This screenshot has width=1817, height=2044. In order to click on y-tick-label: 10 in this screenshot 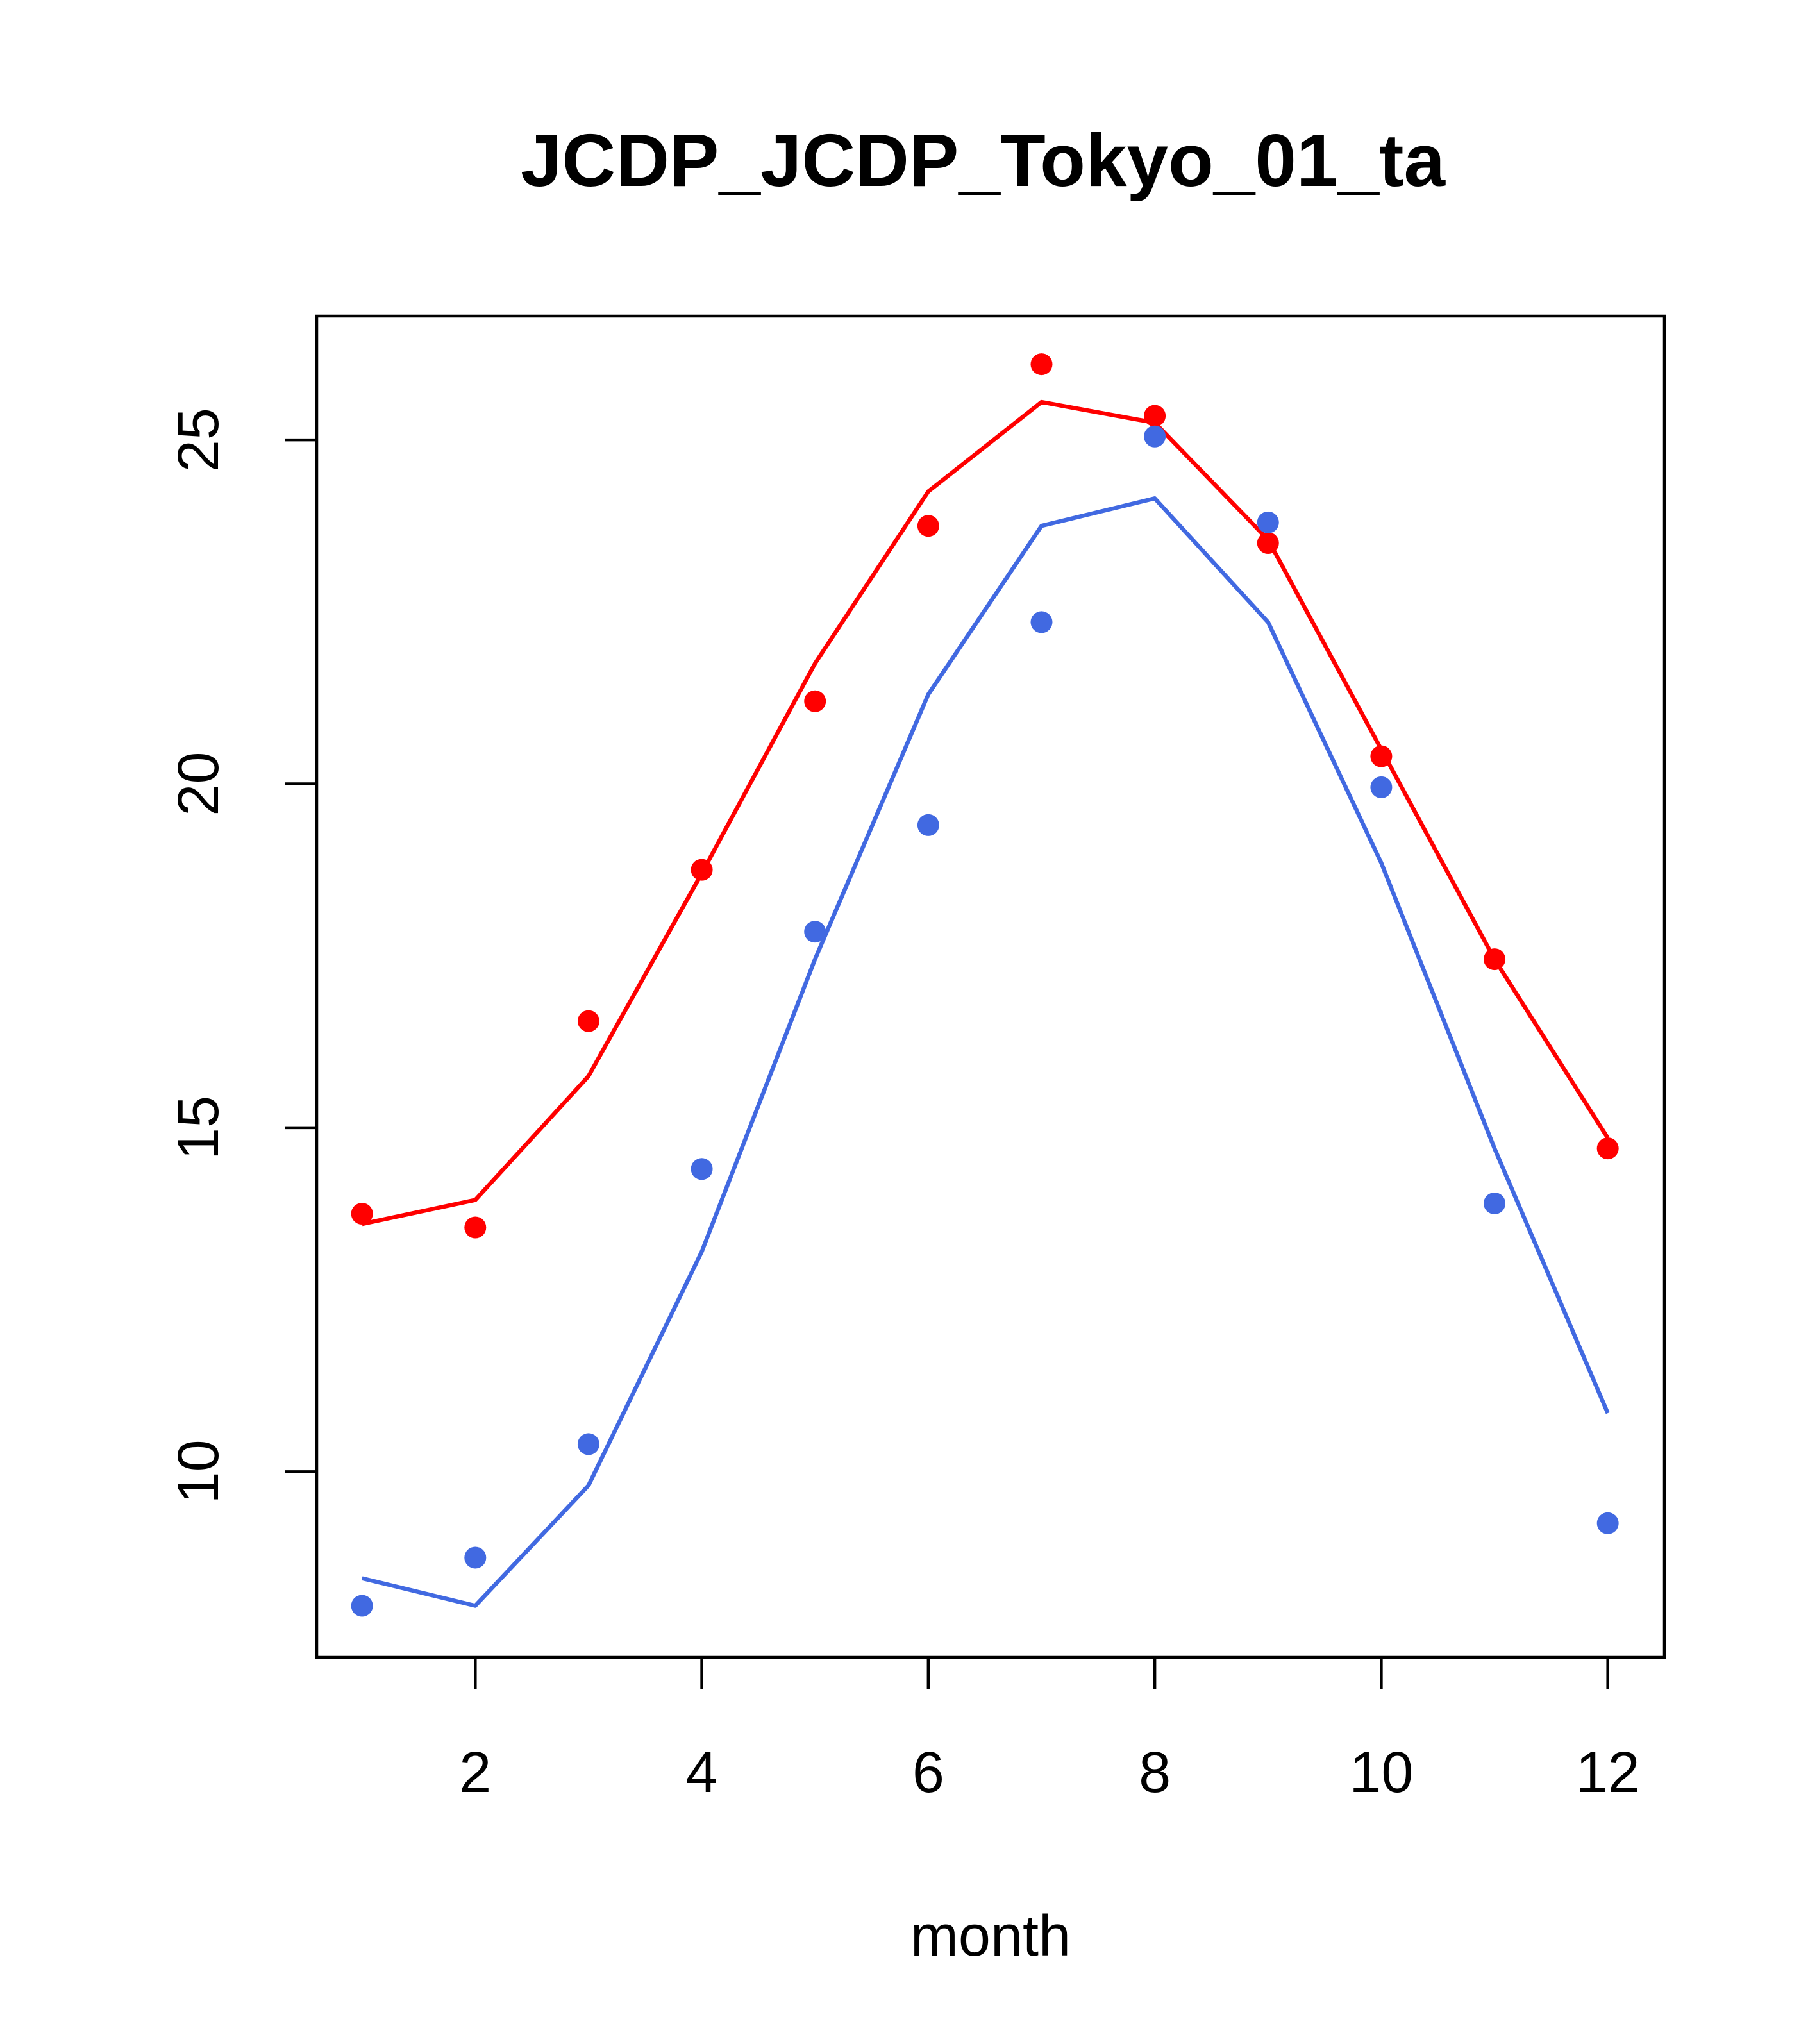, I will do `click(199, 1472)`.